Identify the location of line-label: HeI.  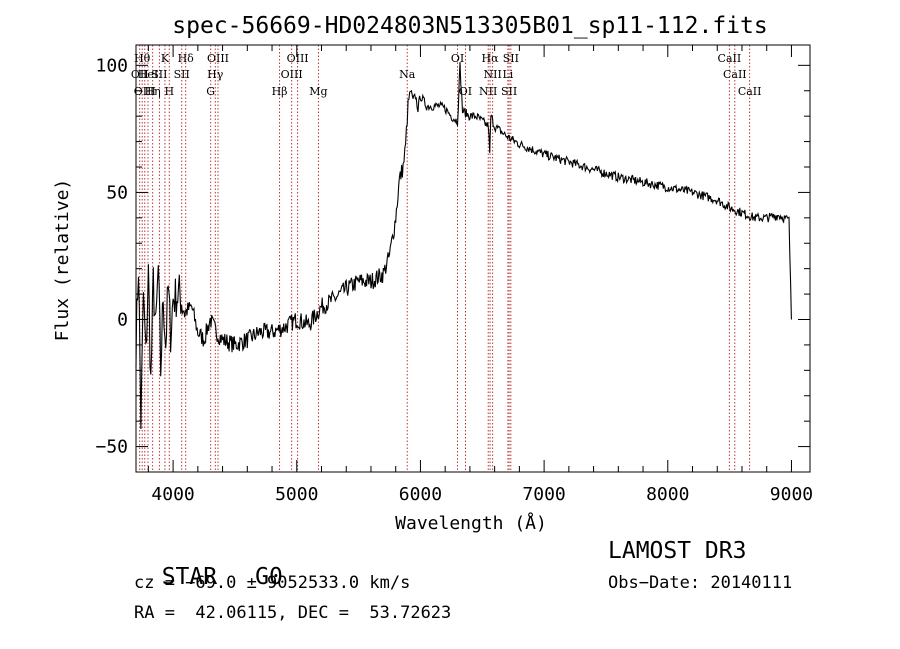
(148, 74).